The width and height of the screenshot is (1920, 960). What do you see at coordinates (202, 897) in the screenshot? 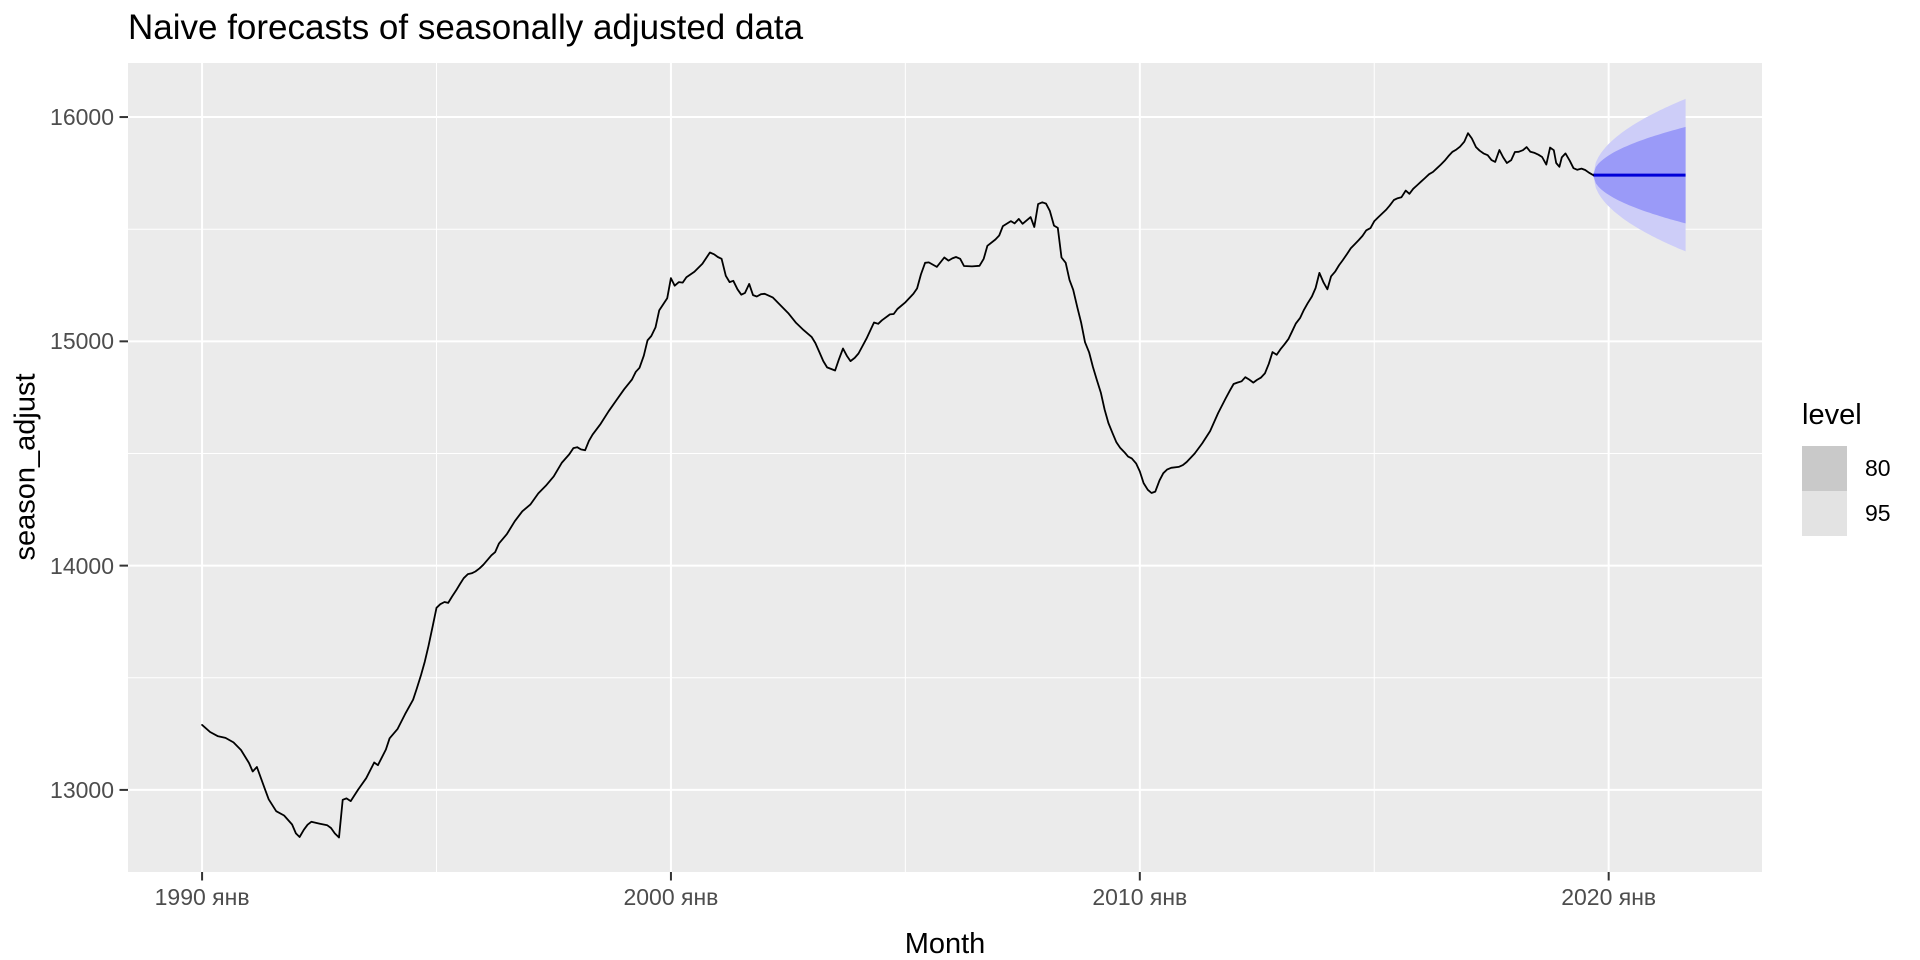
I see `x-tick-label: 1990 янв` at bounding box center [202, 897].